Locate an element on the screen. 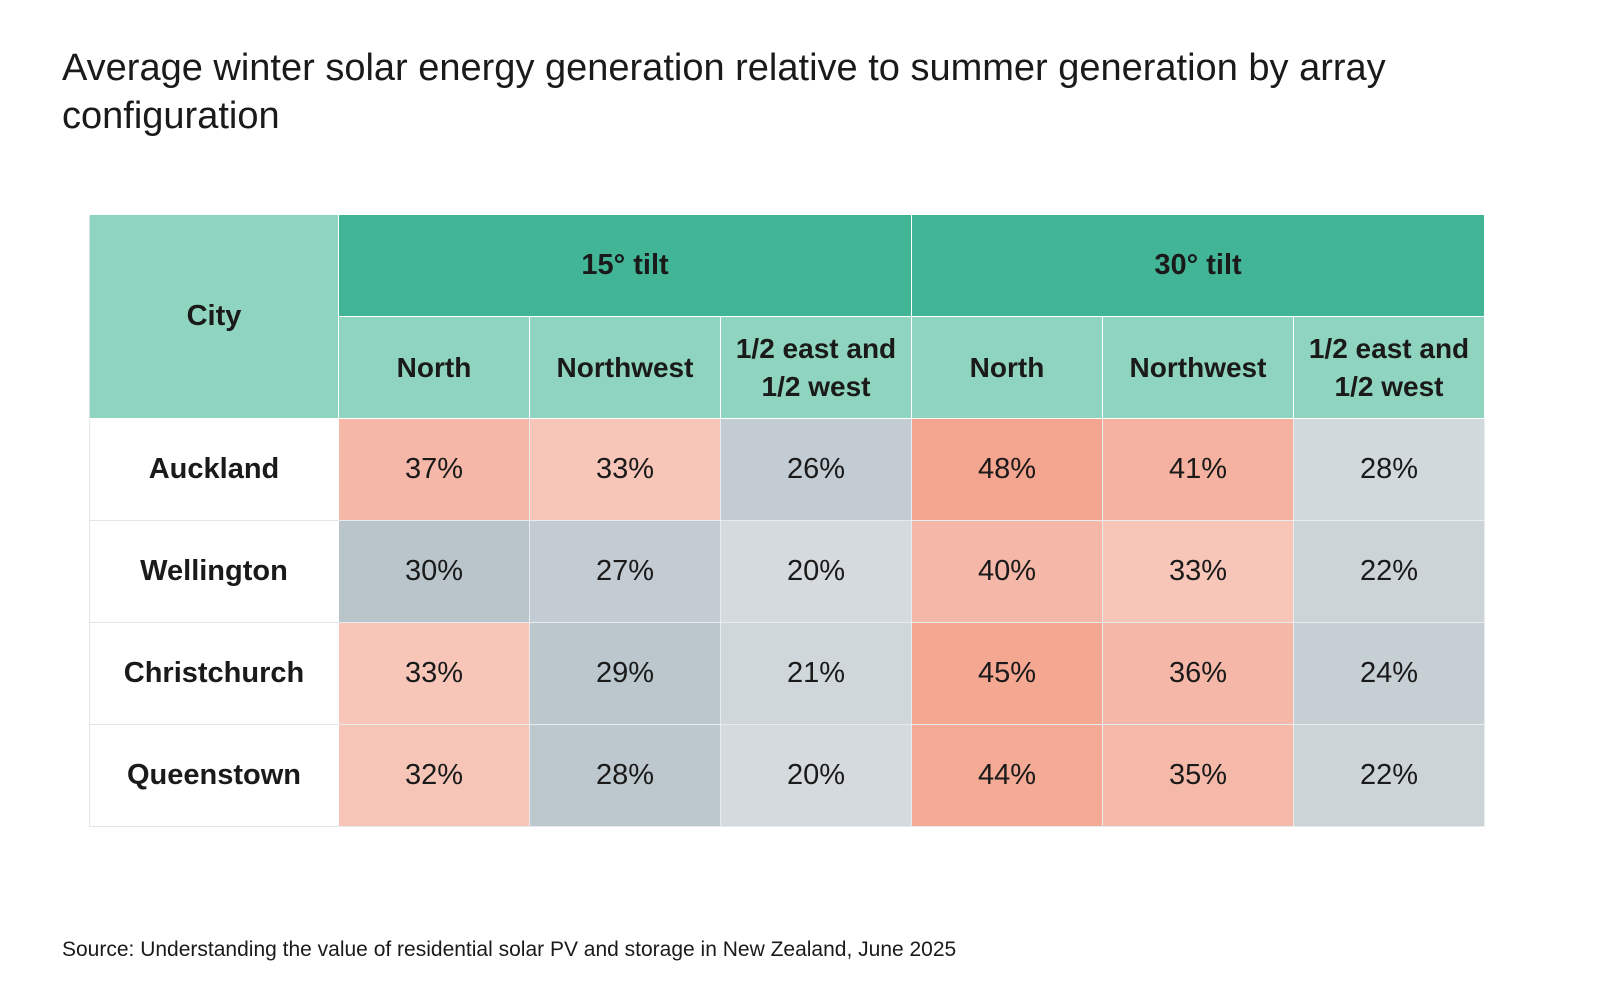 The width and height of the screenshot is (1600, 1000). value-cell-30-north: 44% is located at coordinates (1007, 775).